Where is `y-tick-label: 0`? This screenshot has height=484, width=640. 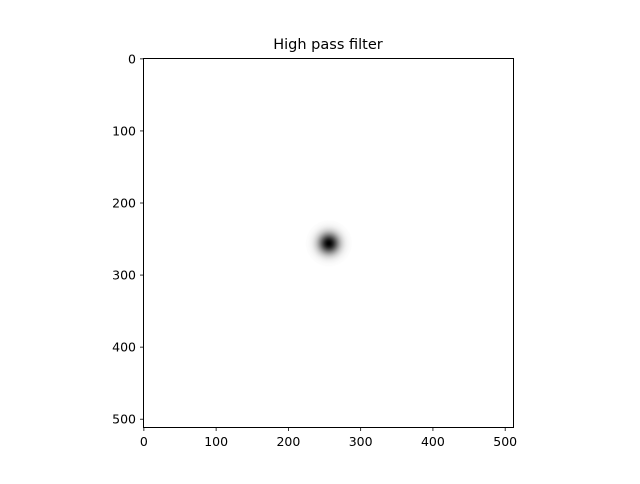
y-tick-label: 0 is located at coordinates (132, 58).